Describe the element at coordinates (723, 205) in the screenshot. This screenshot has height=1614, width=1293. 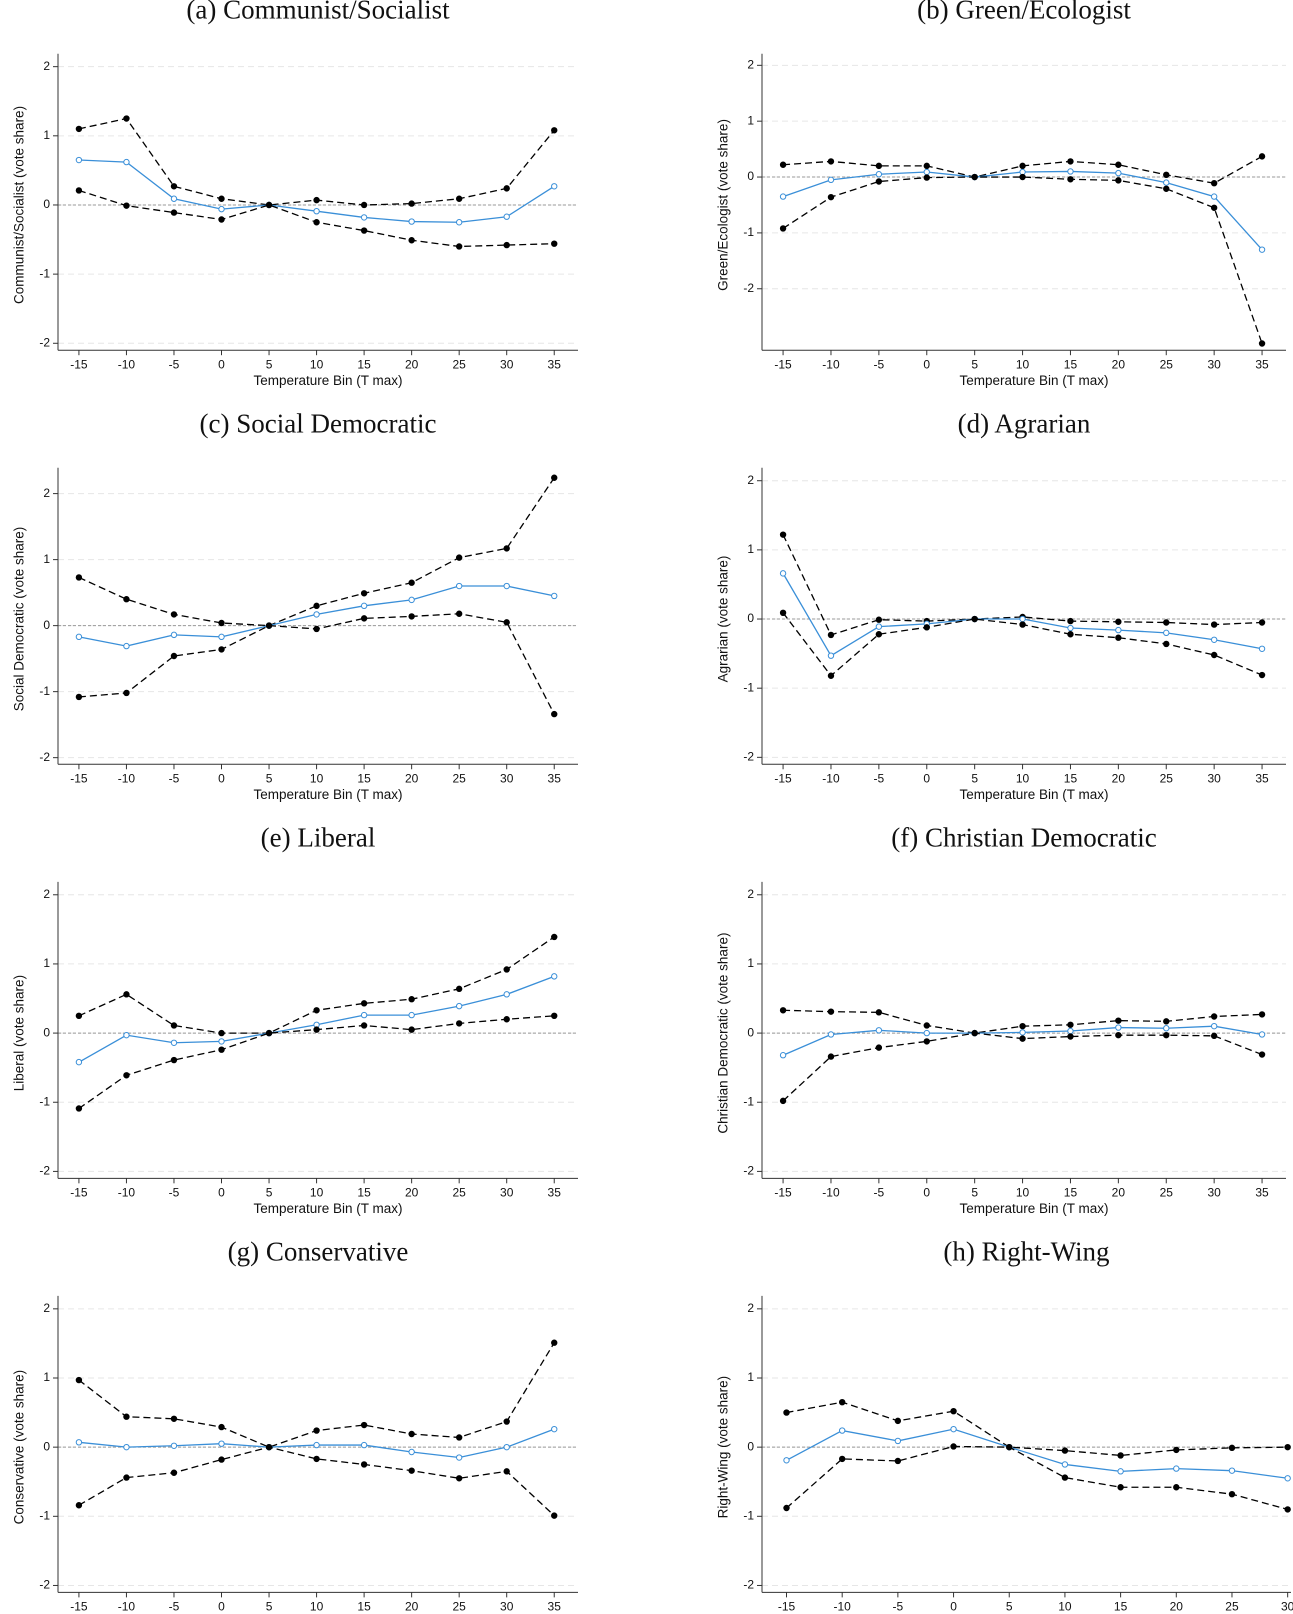
I see `y-axis-label: Green/Ecologist (vote share)` at that location.